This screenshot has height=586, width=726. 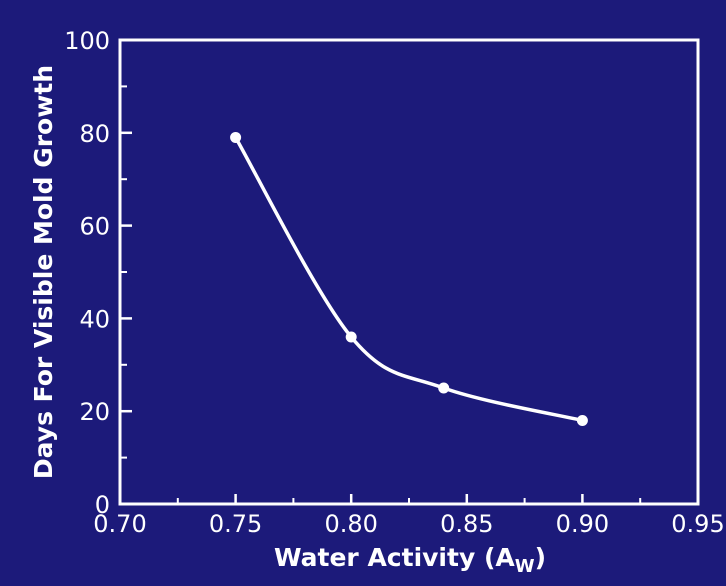 I want to click on y-tick-label: 40, so click(x=94, y=319).